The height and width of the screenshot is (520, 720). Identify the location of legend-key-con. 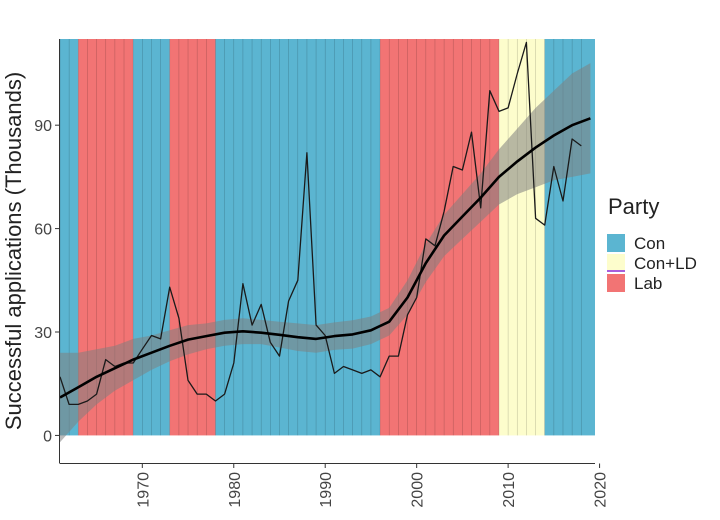
(616, 243).